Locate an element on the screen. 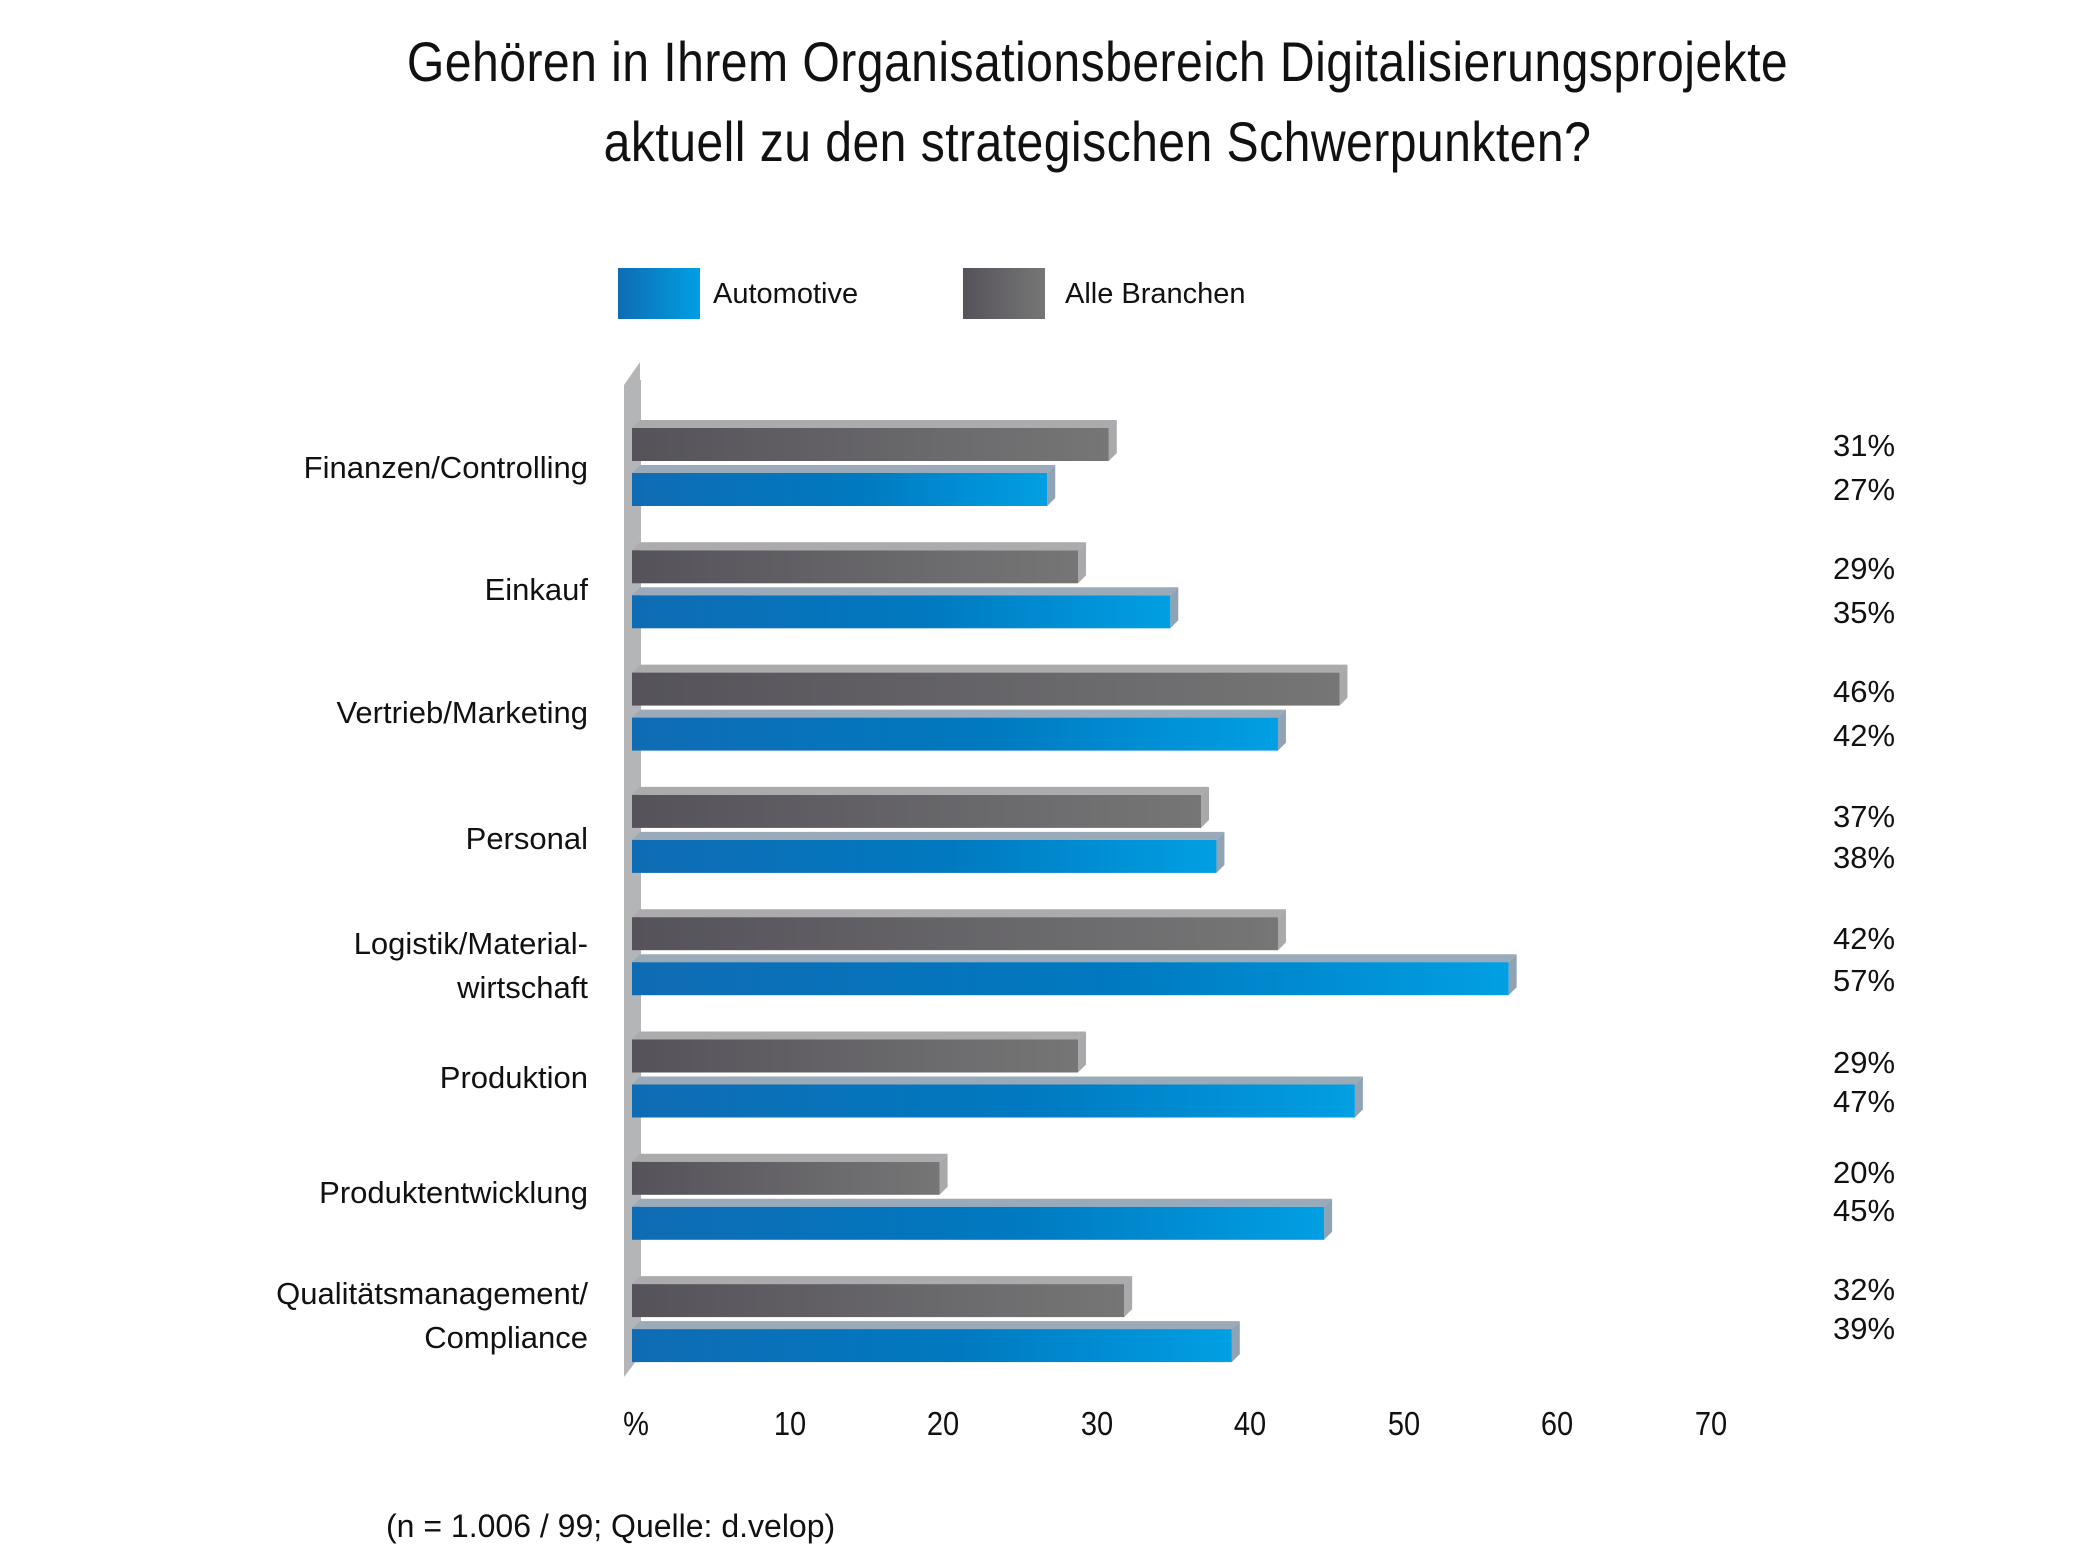 The height and width of the screenshot is (1565, 2083). category-label: Produktentwicklung is located at coordinates (453, 1193).